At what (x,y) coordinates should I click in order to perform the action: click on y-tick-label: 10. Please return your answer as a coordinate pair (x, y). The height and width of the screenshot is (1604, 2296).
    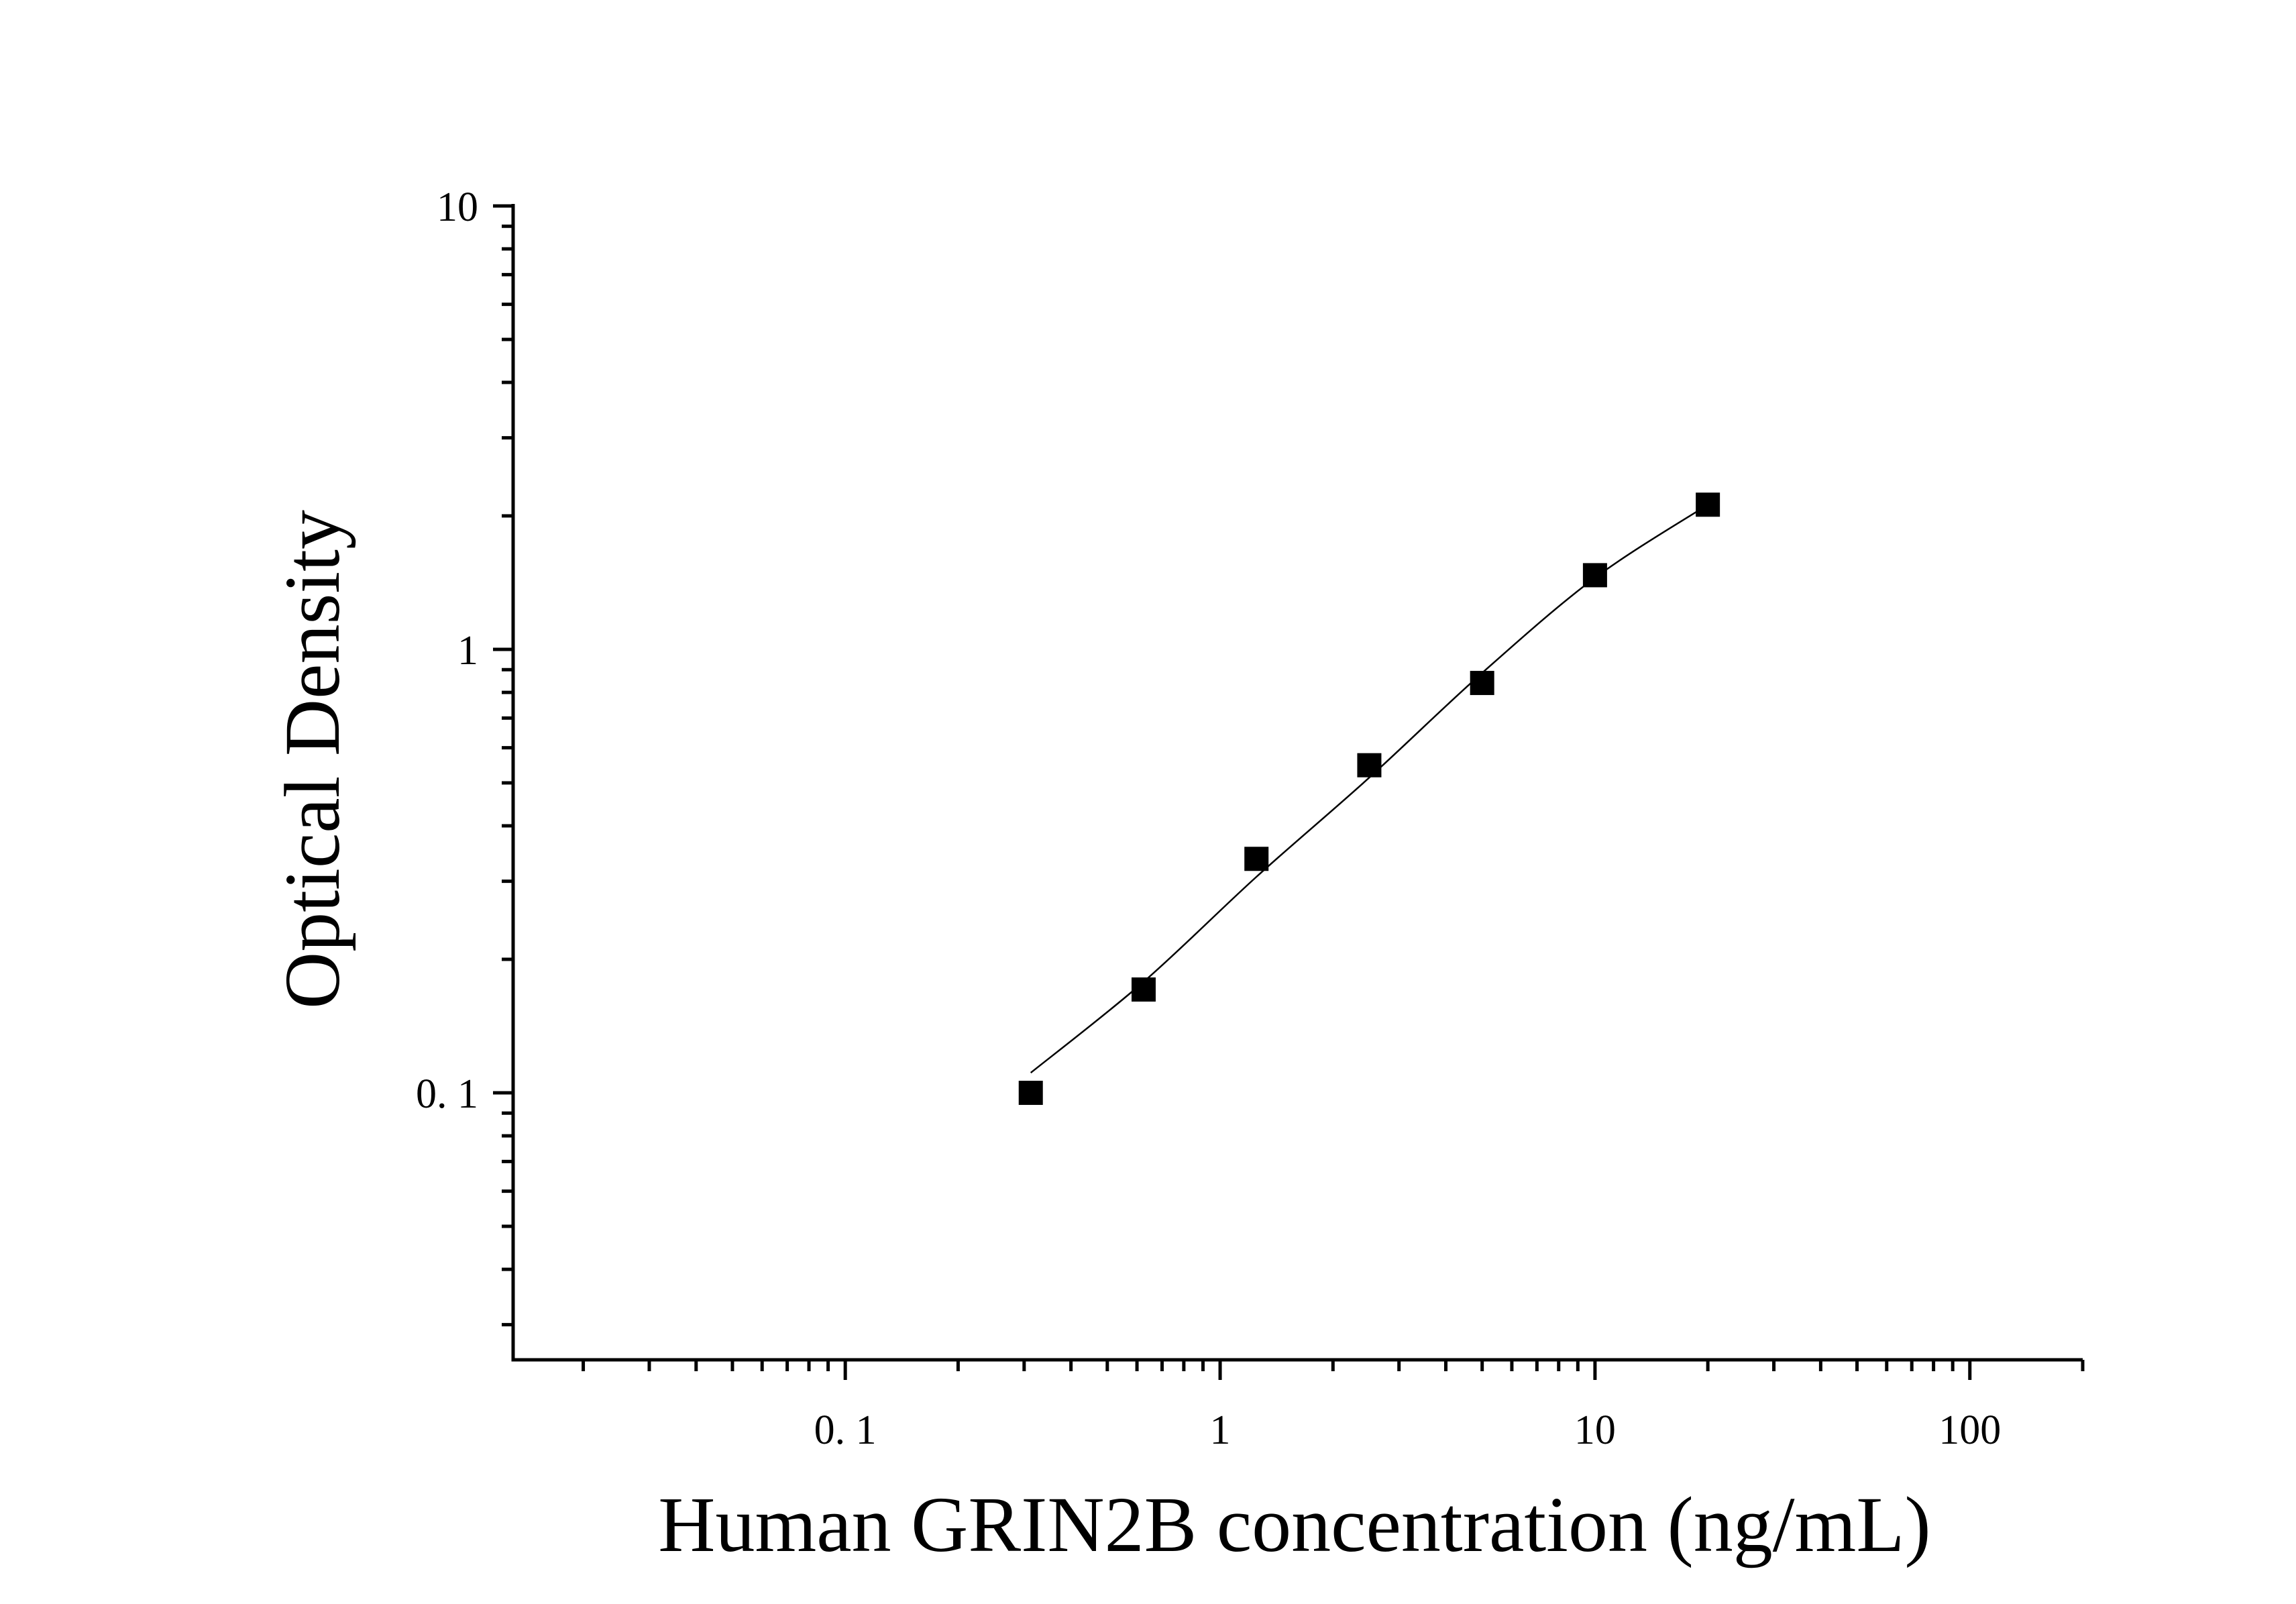
    Looking at the image, I should click on (457, 207).